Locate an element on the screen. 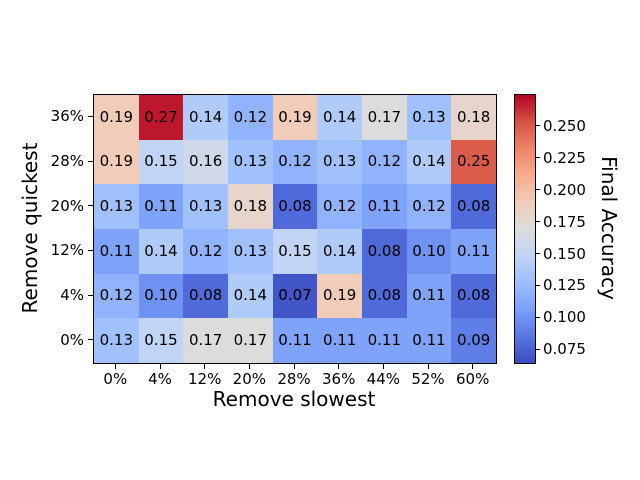  y-tick-label: 20% is located at coordinates (67, 205).